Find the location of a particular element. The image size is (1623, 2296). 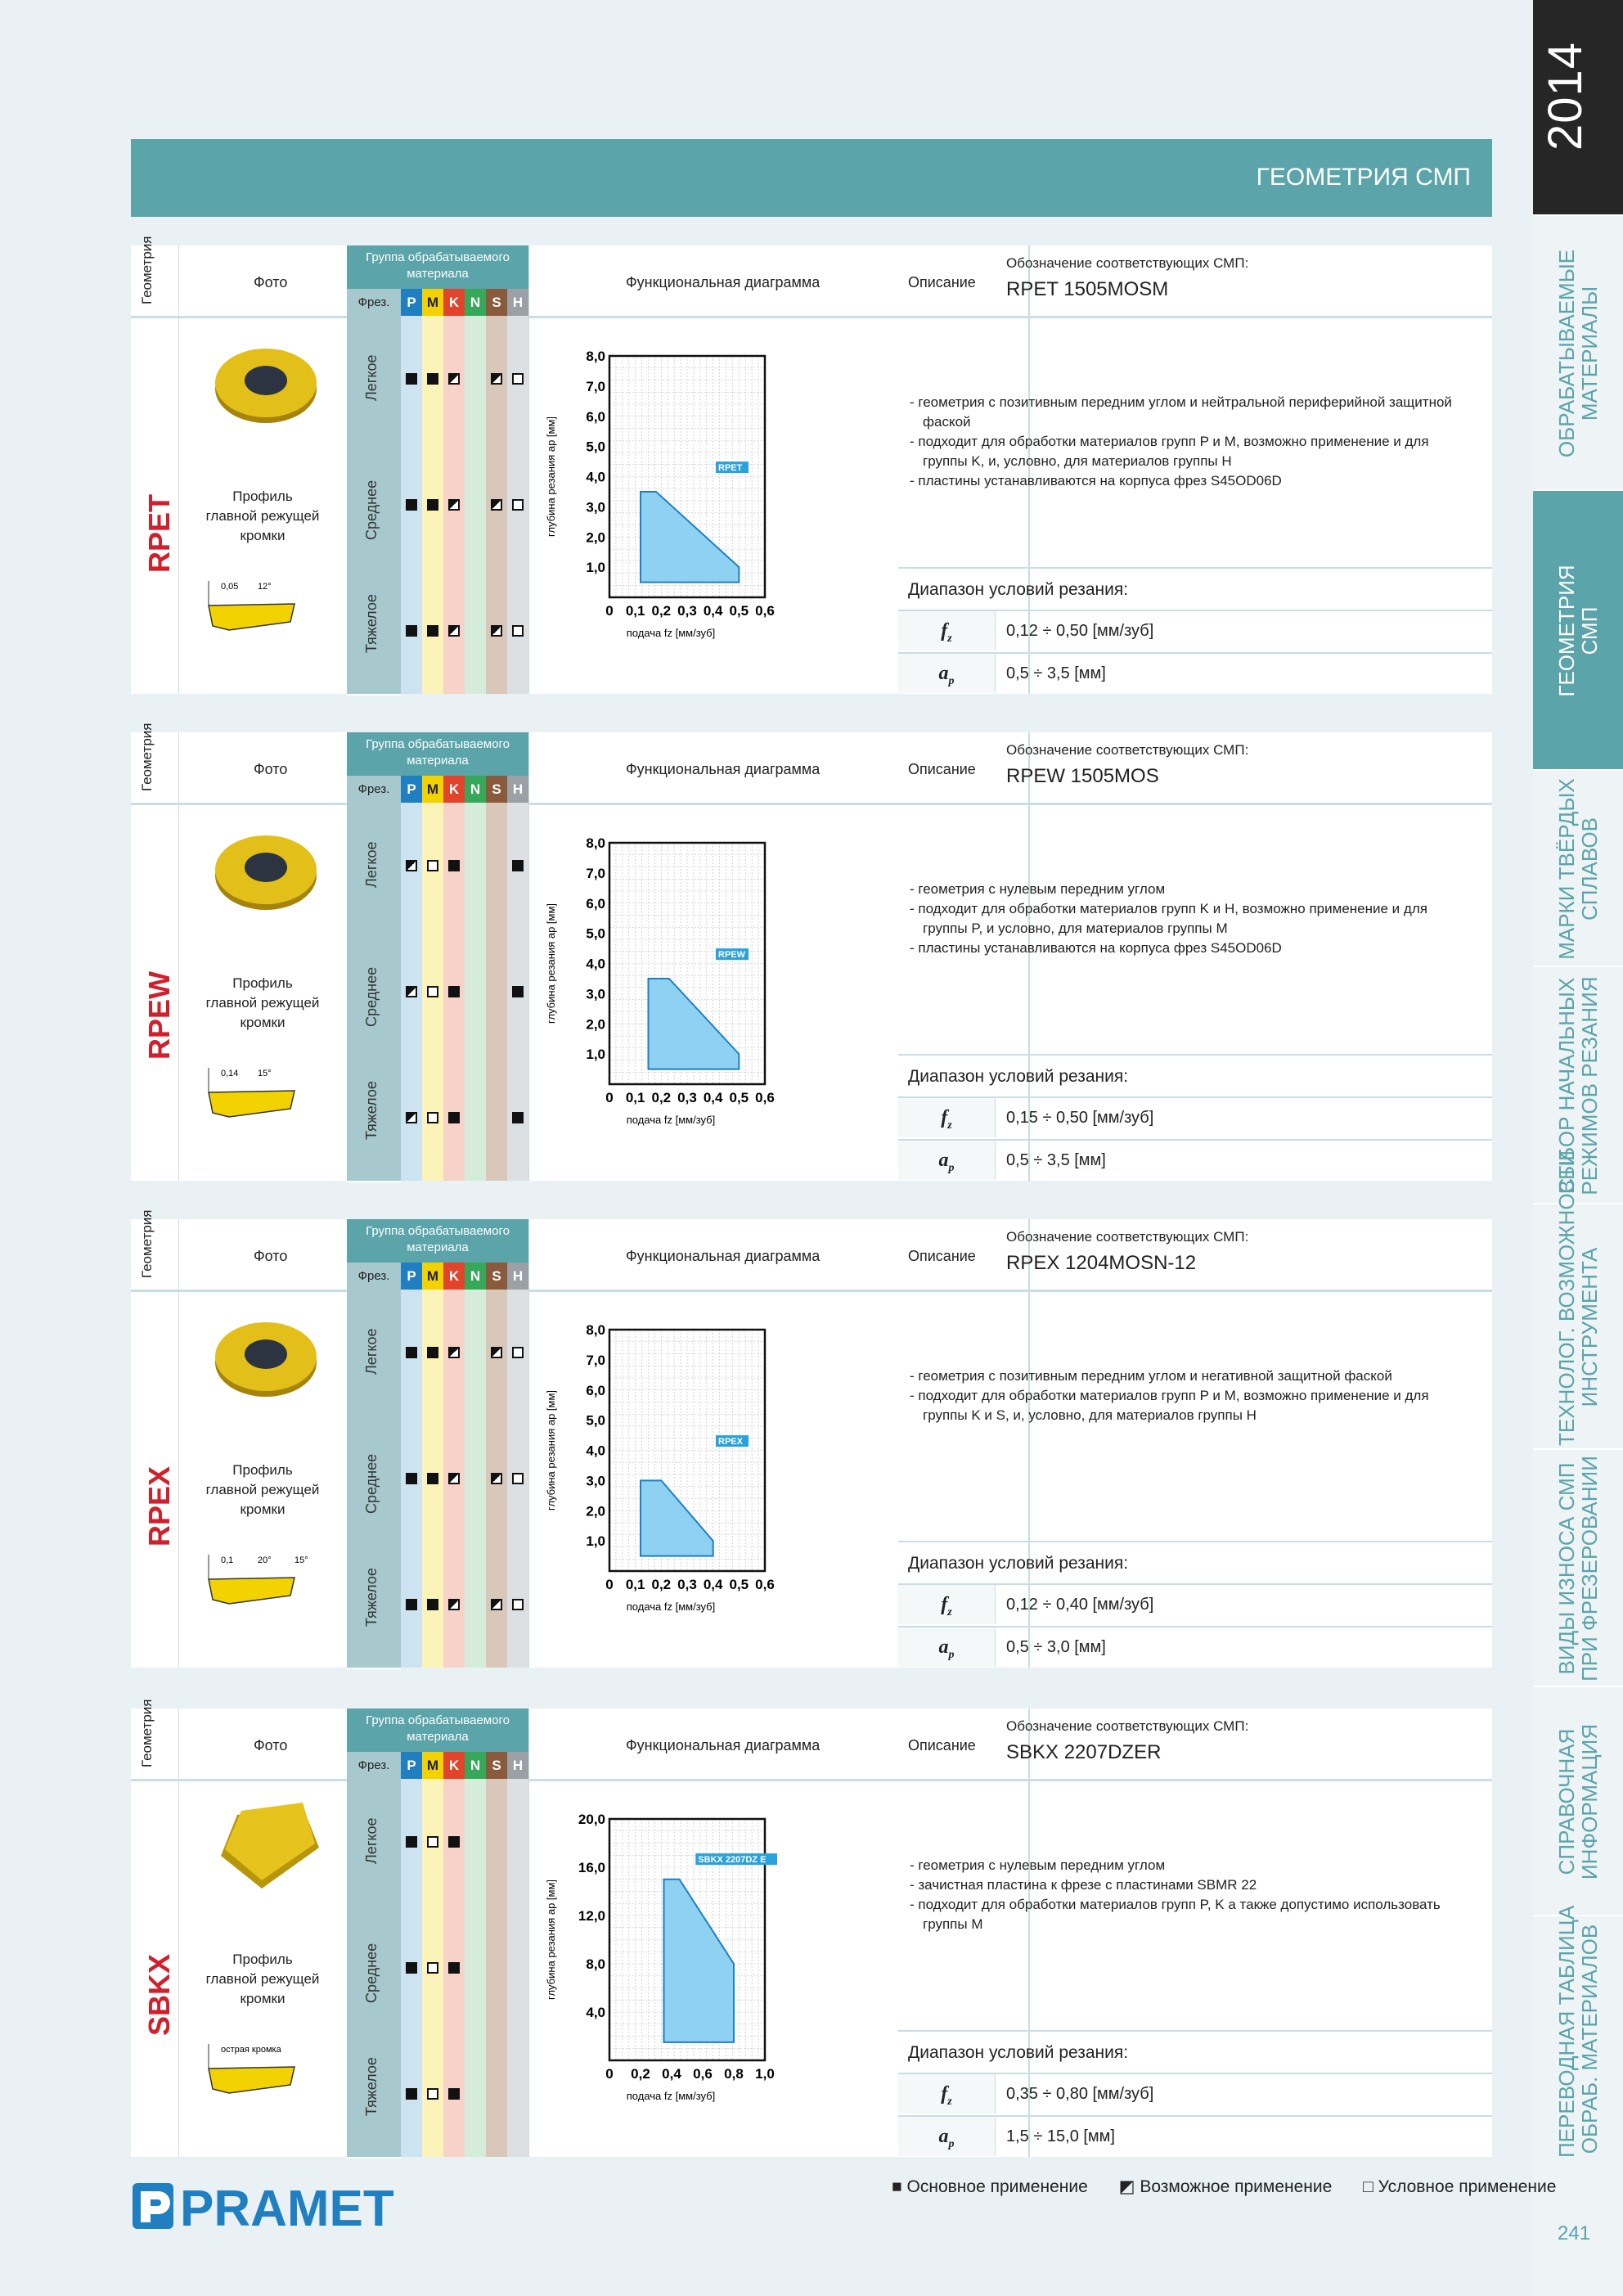

geometry-label: Геометрия is located at coordinates (147, 1244).